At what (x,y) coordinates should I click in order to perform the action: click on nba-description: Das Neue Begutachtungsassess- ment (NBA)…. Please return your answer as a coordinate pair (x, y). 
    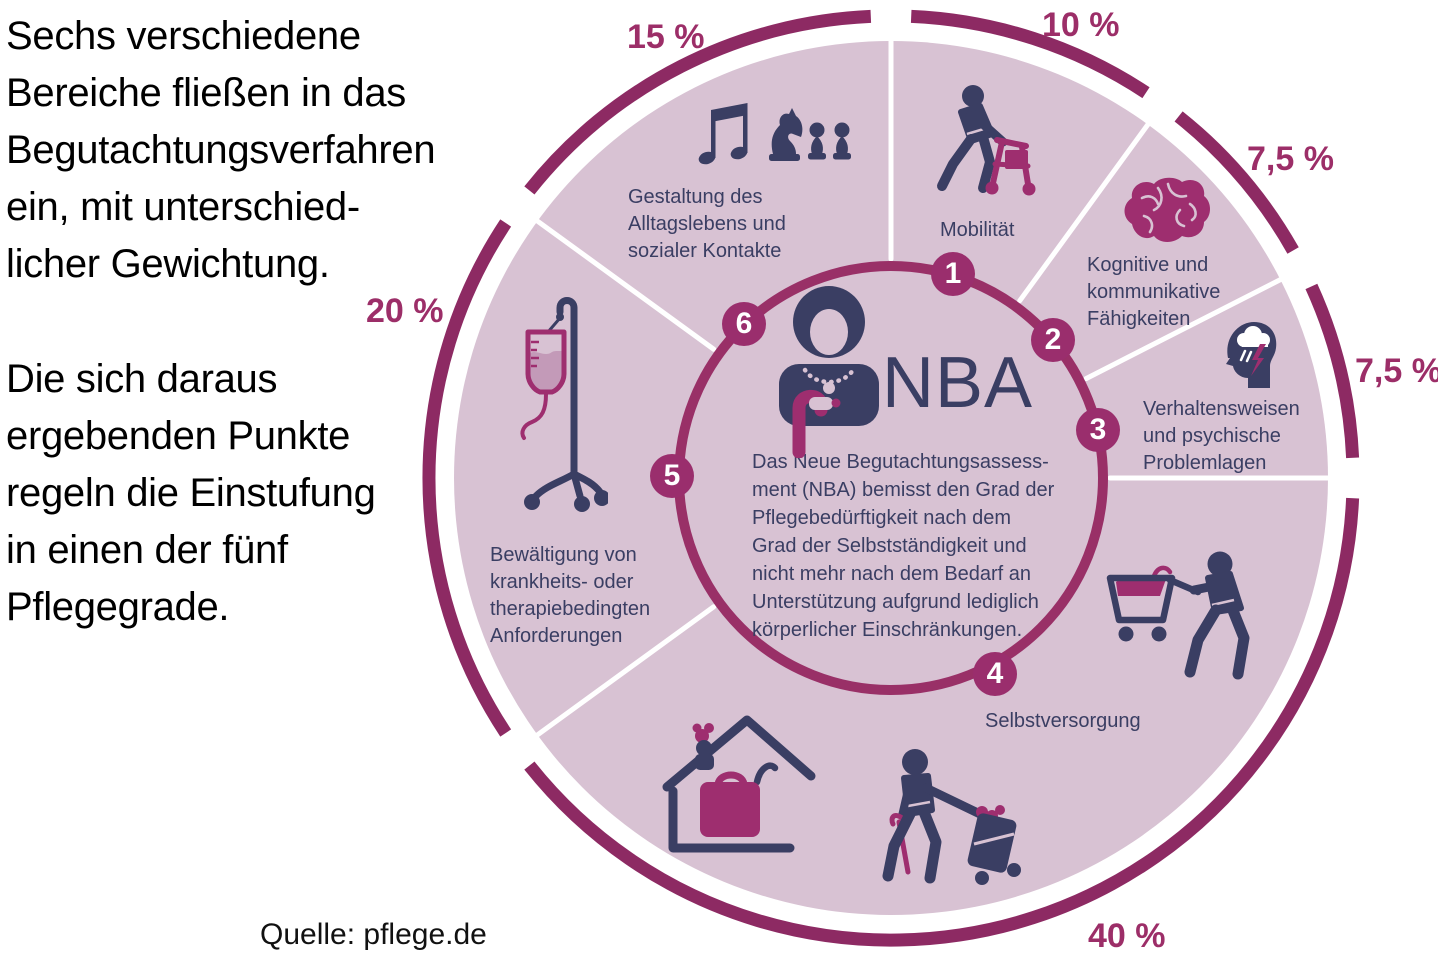
    Looking at the image, I should click on (903, 546).